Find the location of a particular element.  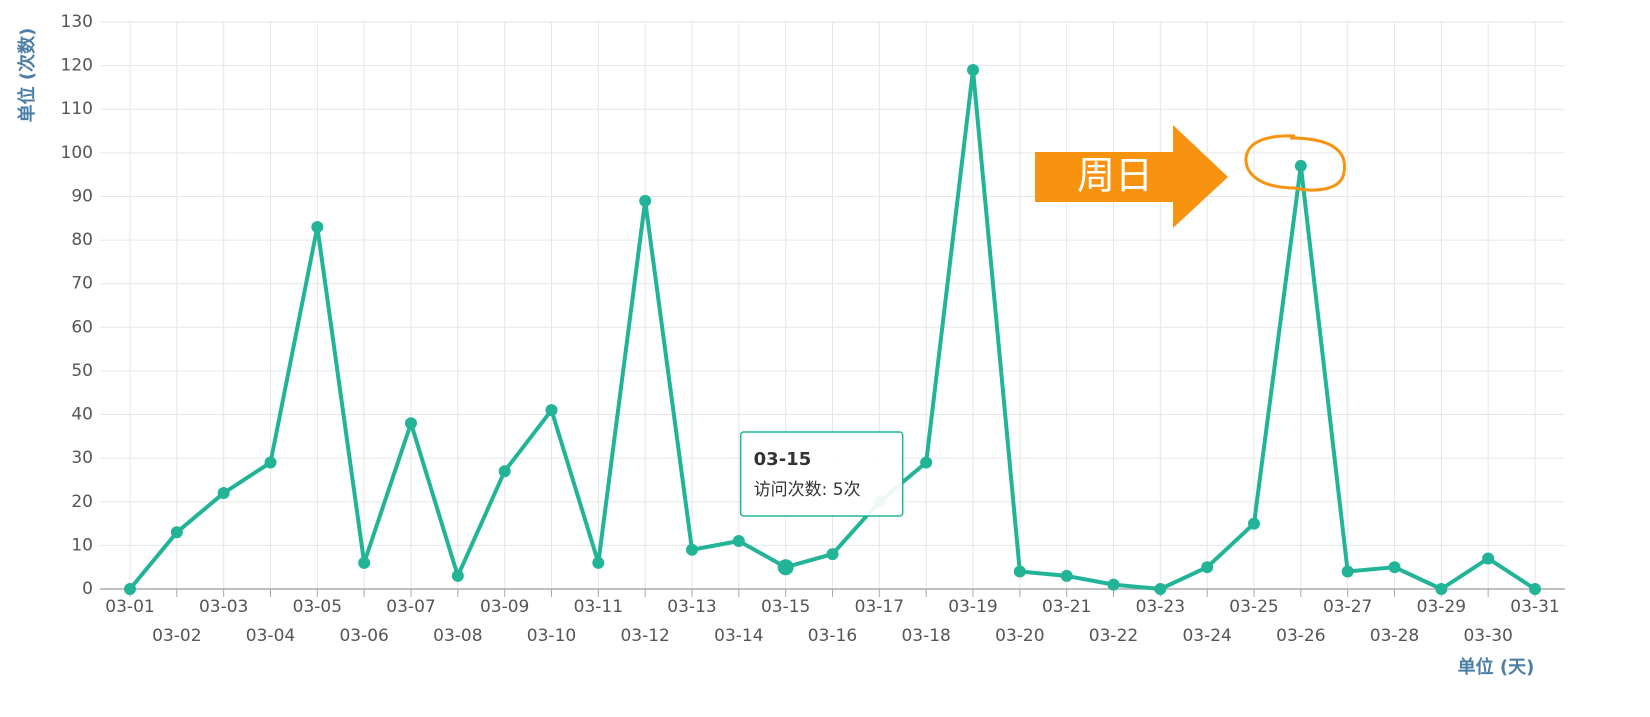

y-tick-label: 50 is located at coordinates (82, 371).